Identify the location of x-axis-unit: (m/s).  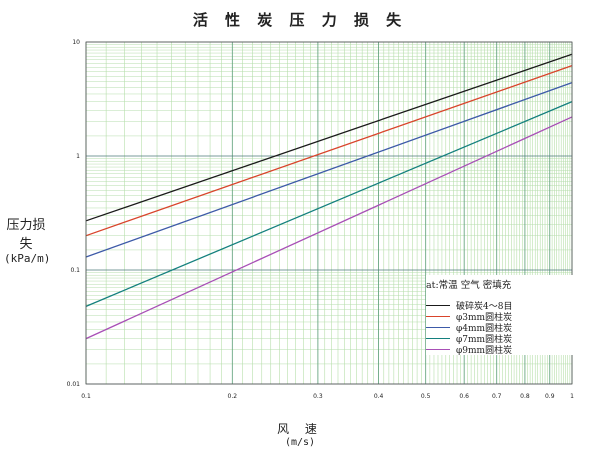
(300, 442).